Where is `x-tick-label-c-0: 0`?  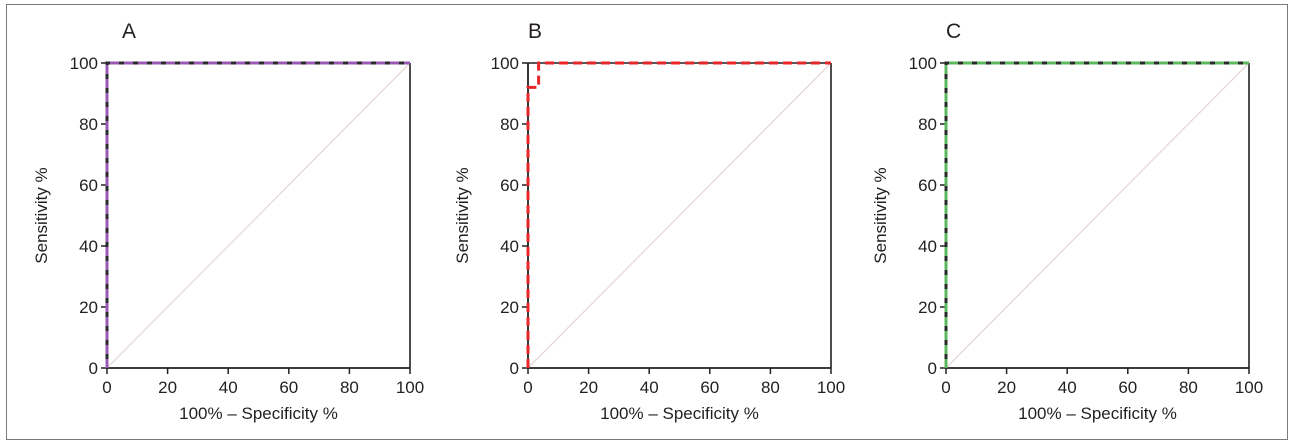
x-tick-label-c-0: 0 is located at coordinates (945, 387).